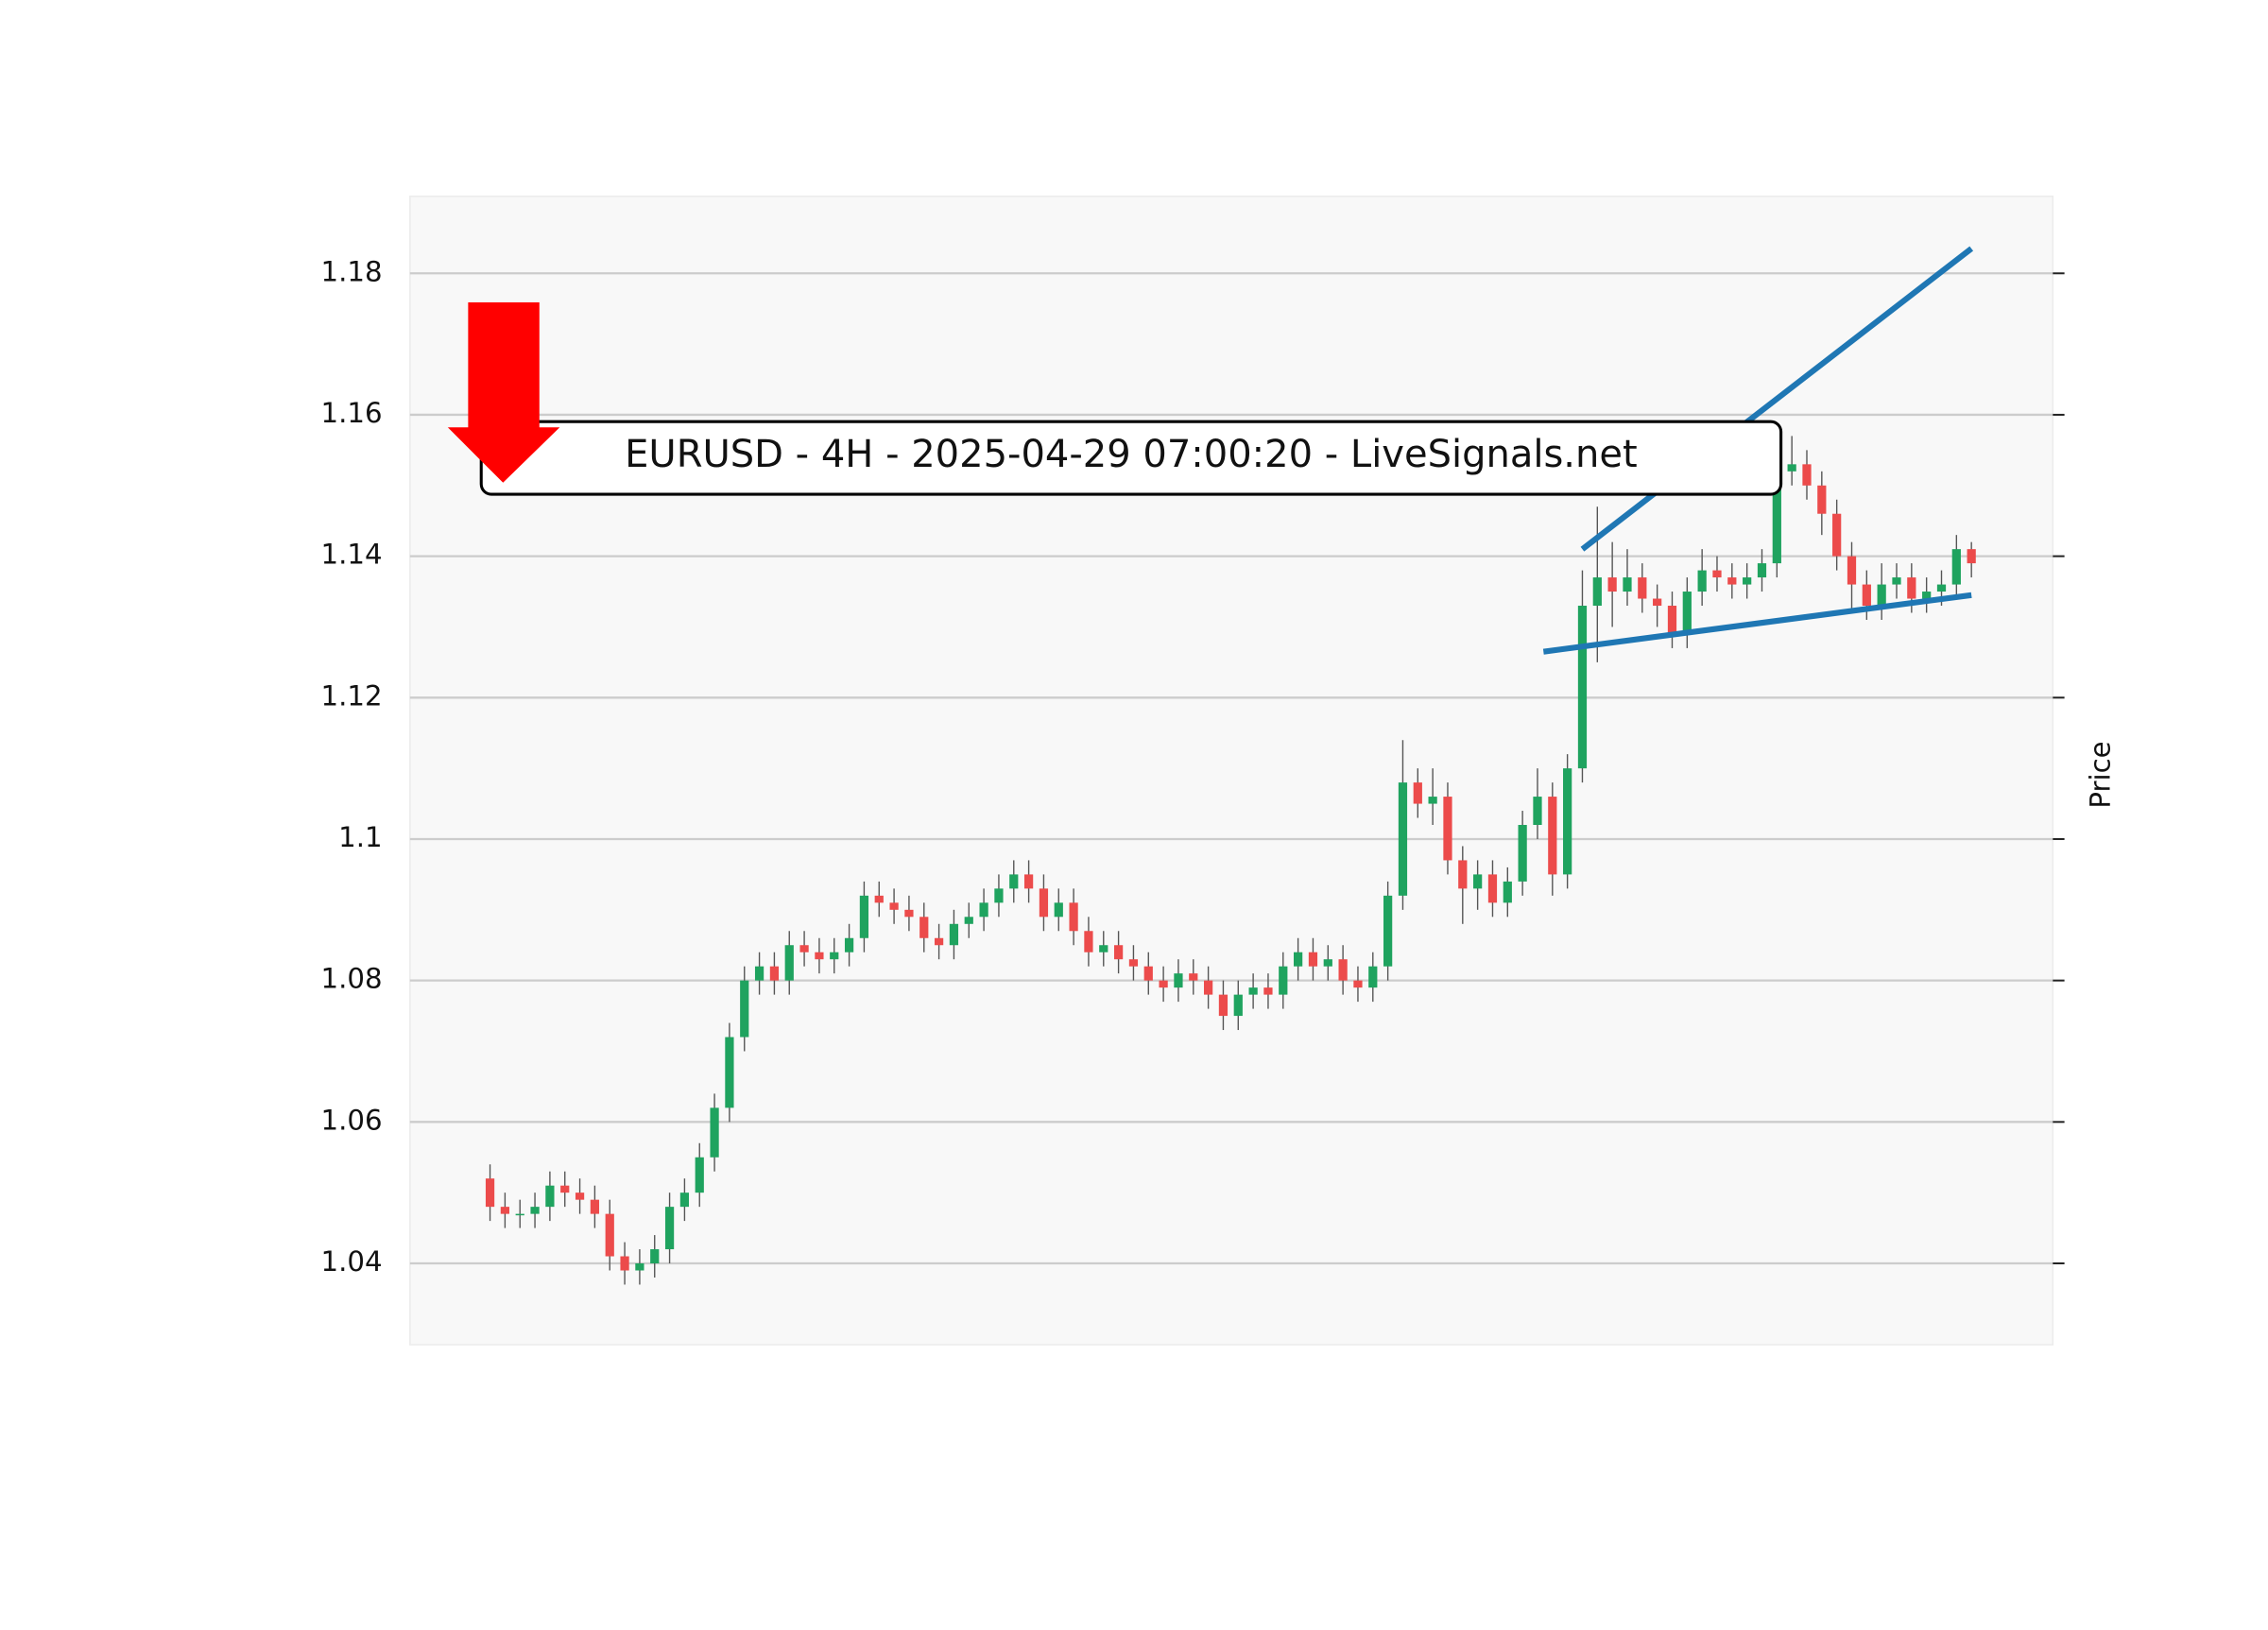  What do you see at coordinates (503, 455) in the screenshot?
I see `arrow-head` at bounding box center [503, 455].